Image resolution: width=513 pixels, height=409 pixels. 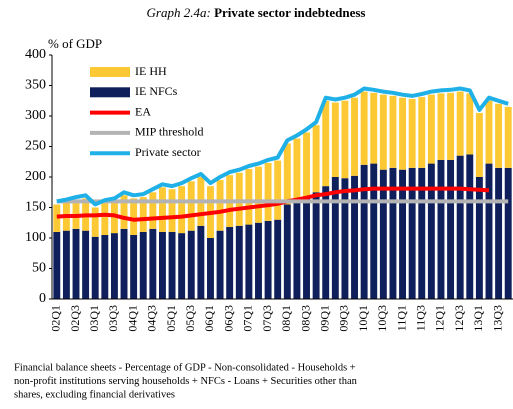 I want to click on legend-swatch, so click(x=110, y=72).